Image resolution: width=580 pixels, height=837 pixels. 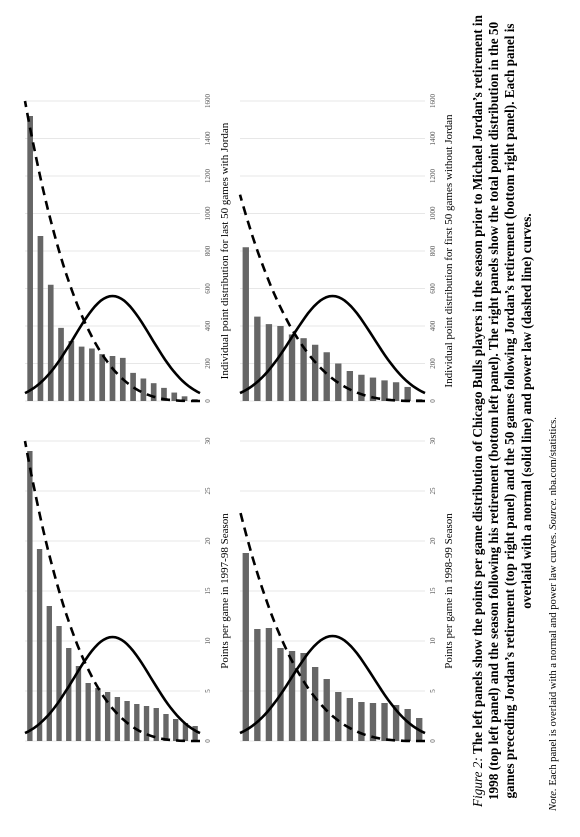 What do you see at coordinates (433, 641) in the screenshot?
I see `bottom-left-tick-label: 10` at bounding box center [433, 641].